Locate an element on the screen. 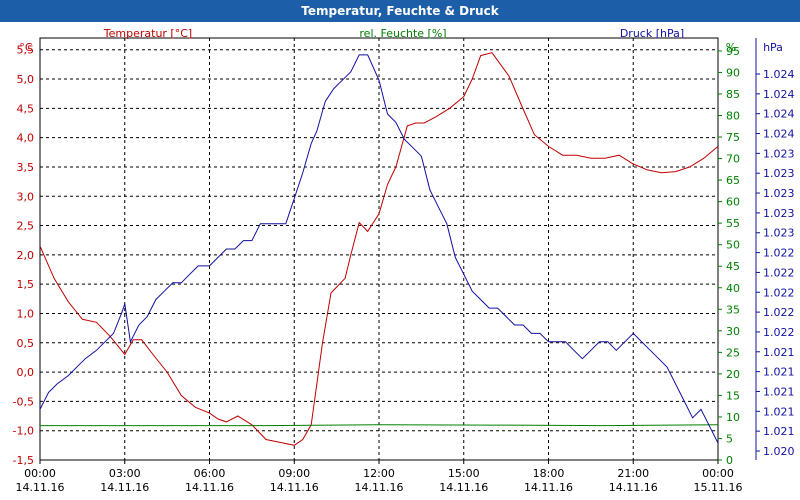 This screenshot has height=500, width=800. pressure-unit: hPa is located at coordinates (773, 47).